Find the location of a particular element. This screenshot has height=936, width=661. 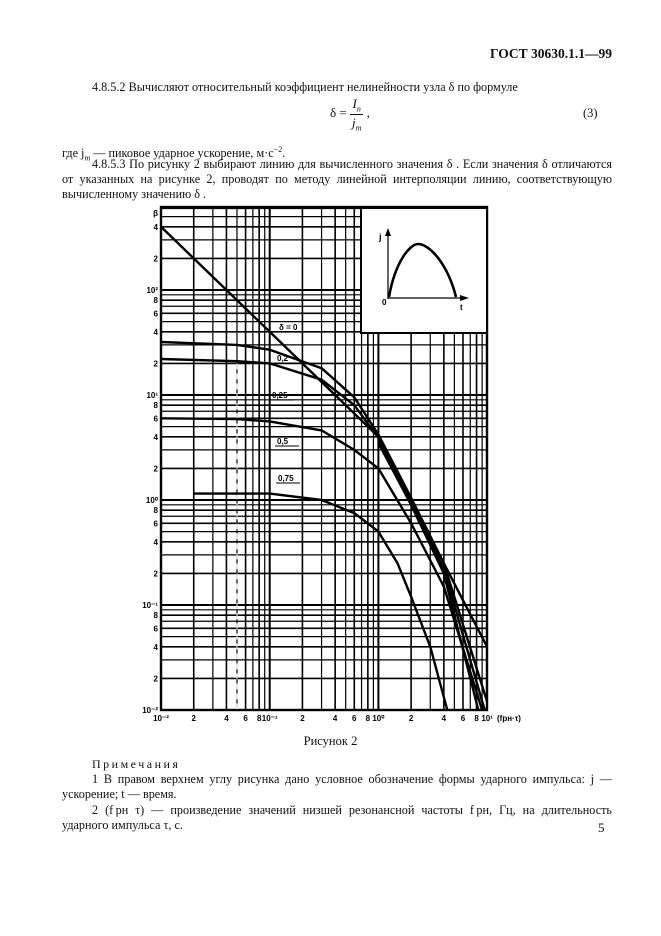

formula-3: δ = In jm , is located at coordinates (350, 114).